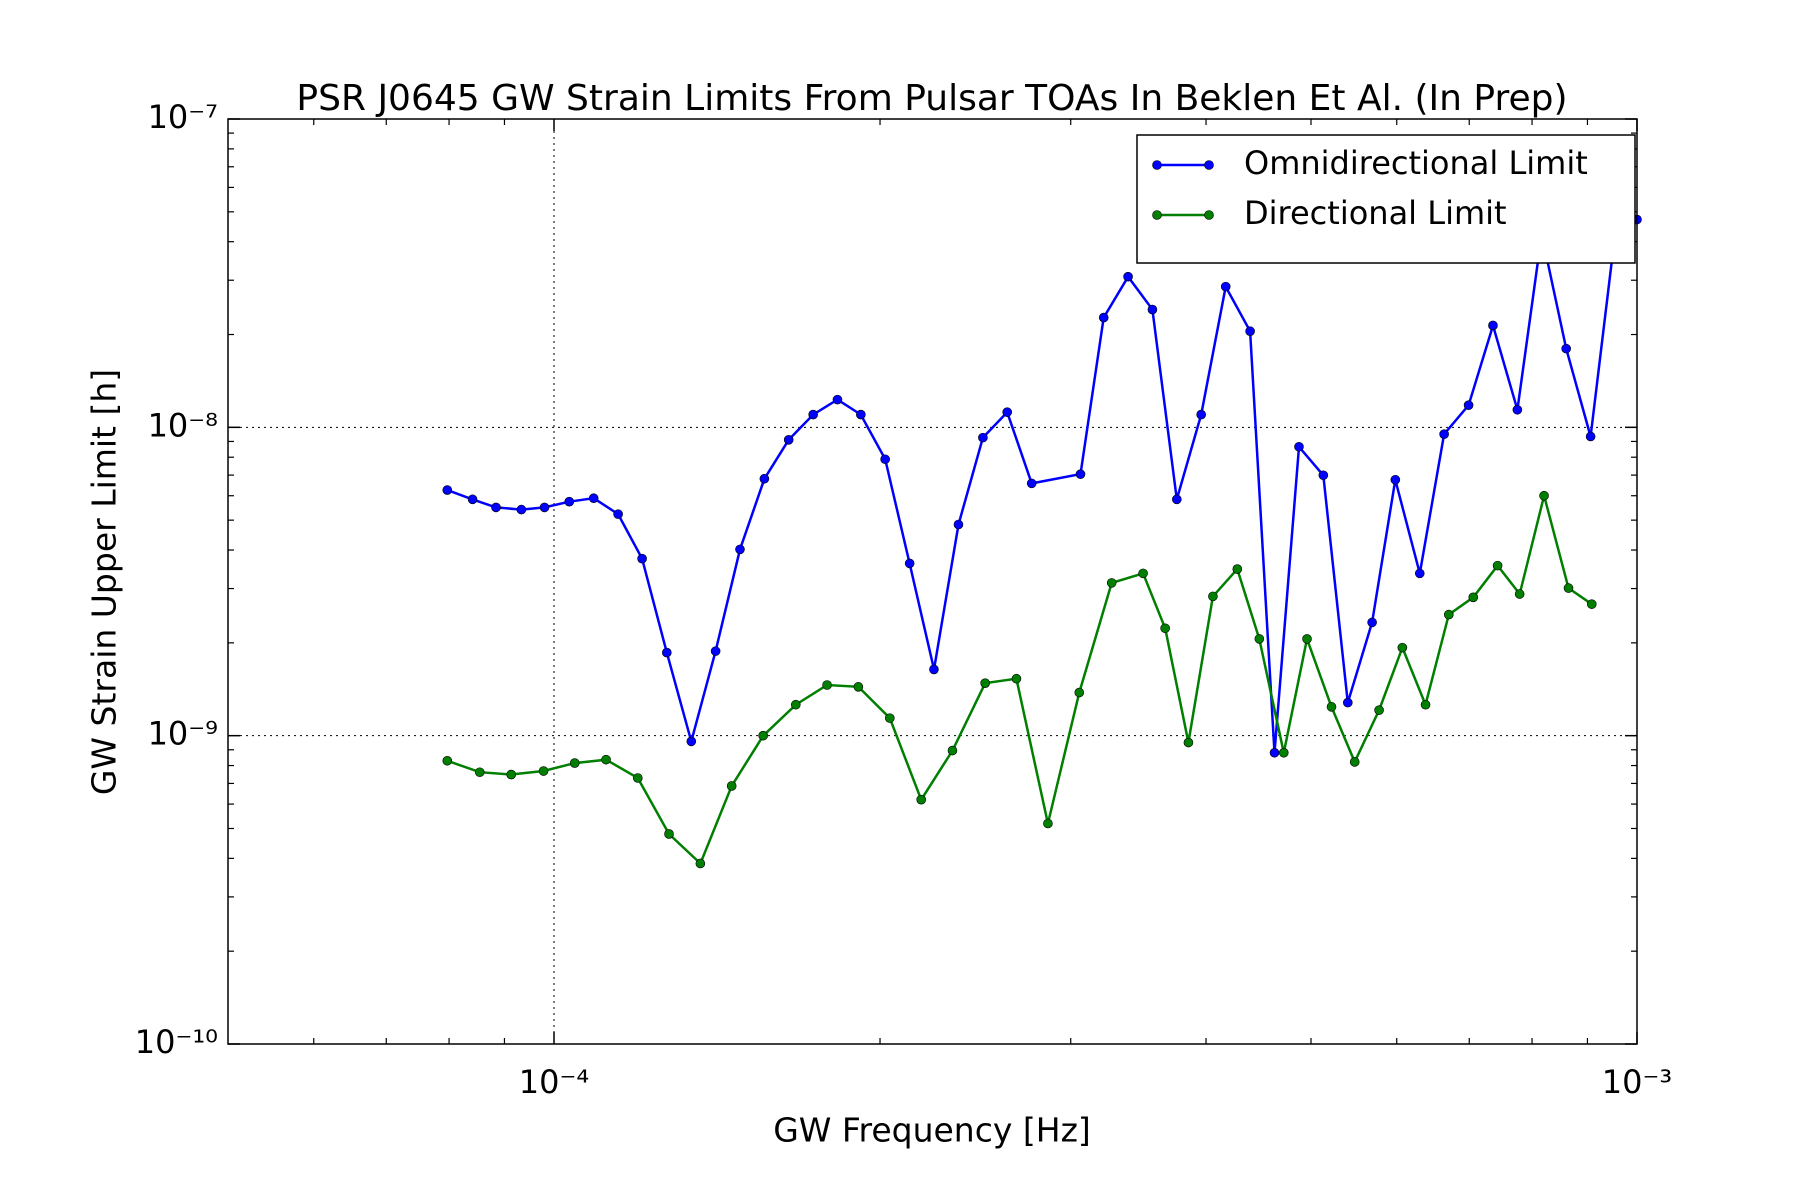 This screenshot has height=1200, width=1800. I want to click on legend-label: Directional Limit, so click(1375, 213).